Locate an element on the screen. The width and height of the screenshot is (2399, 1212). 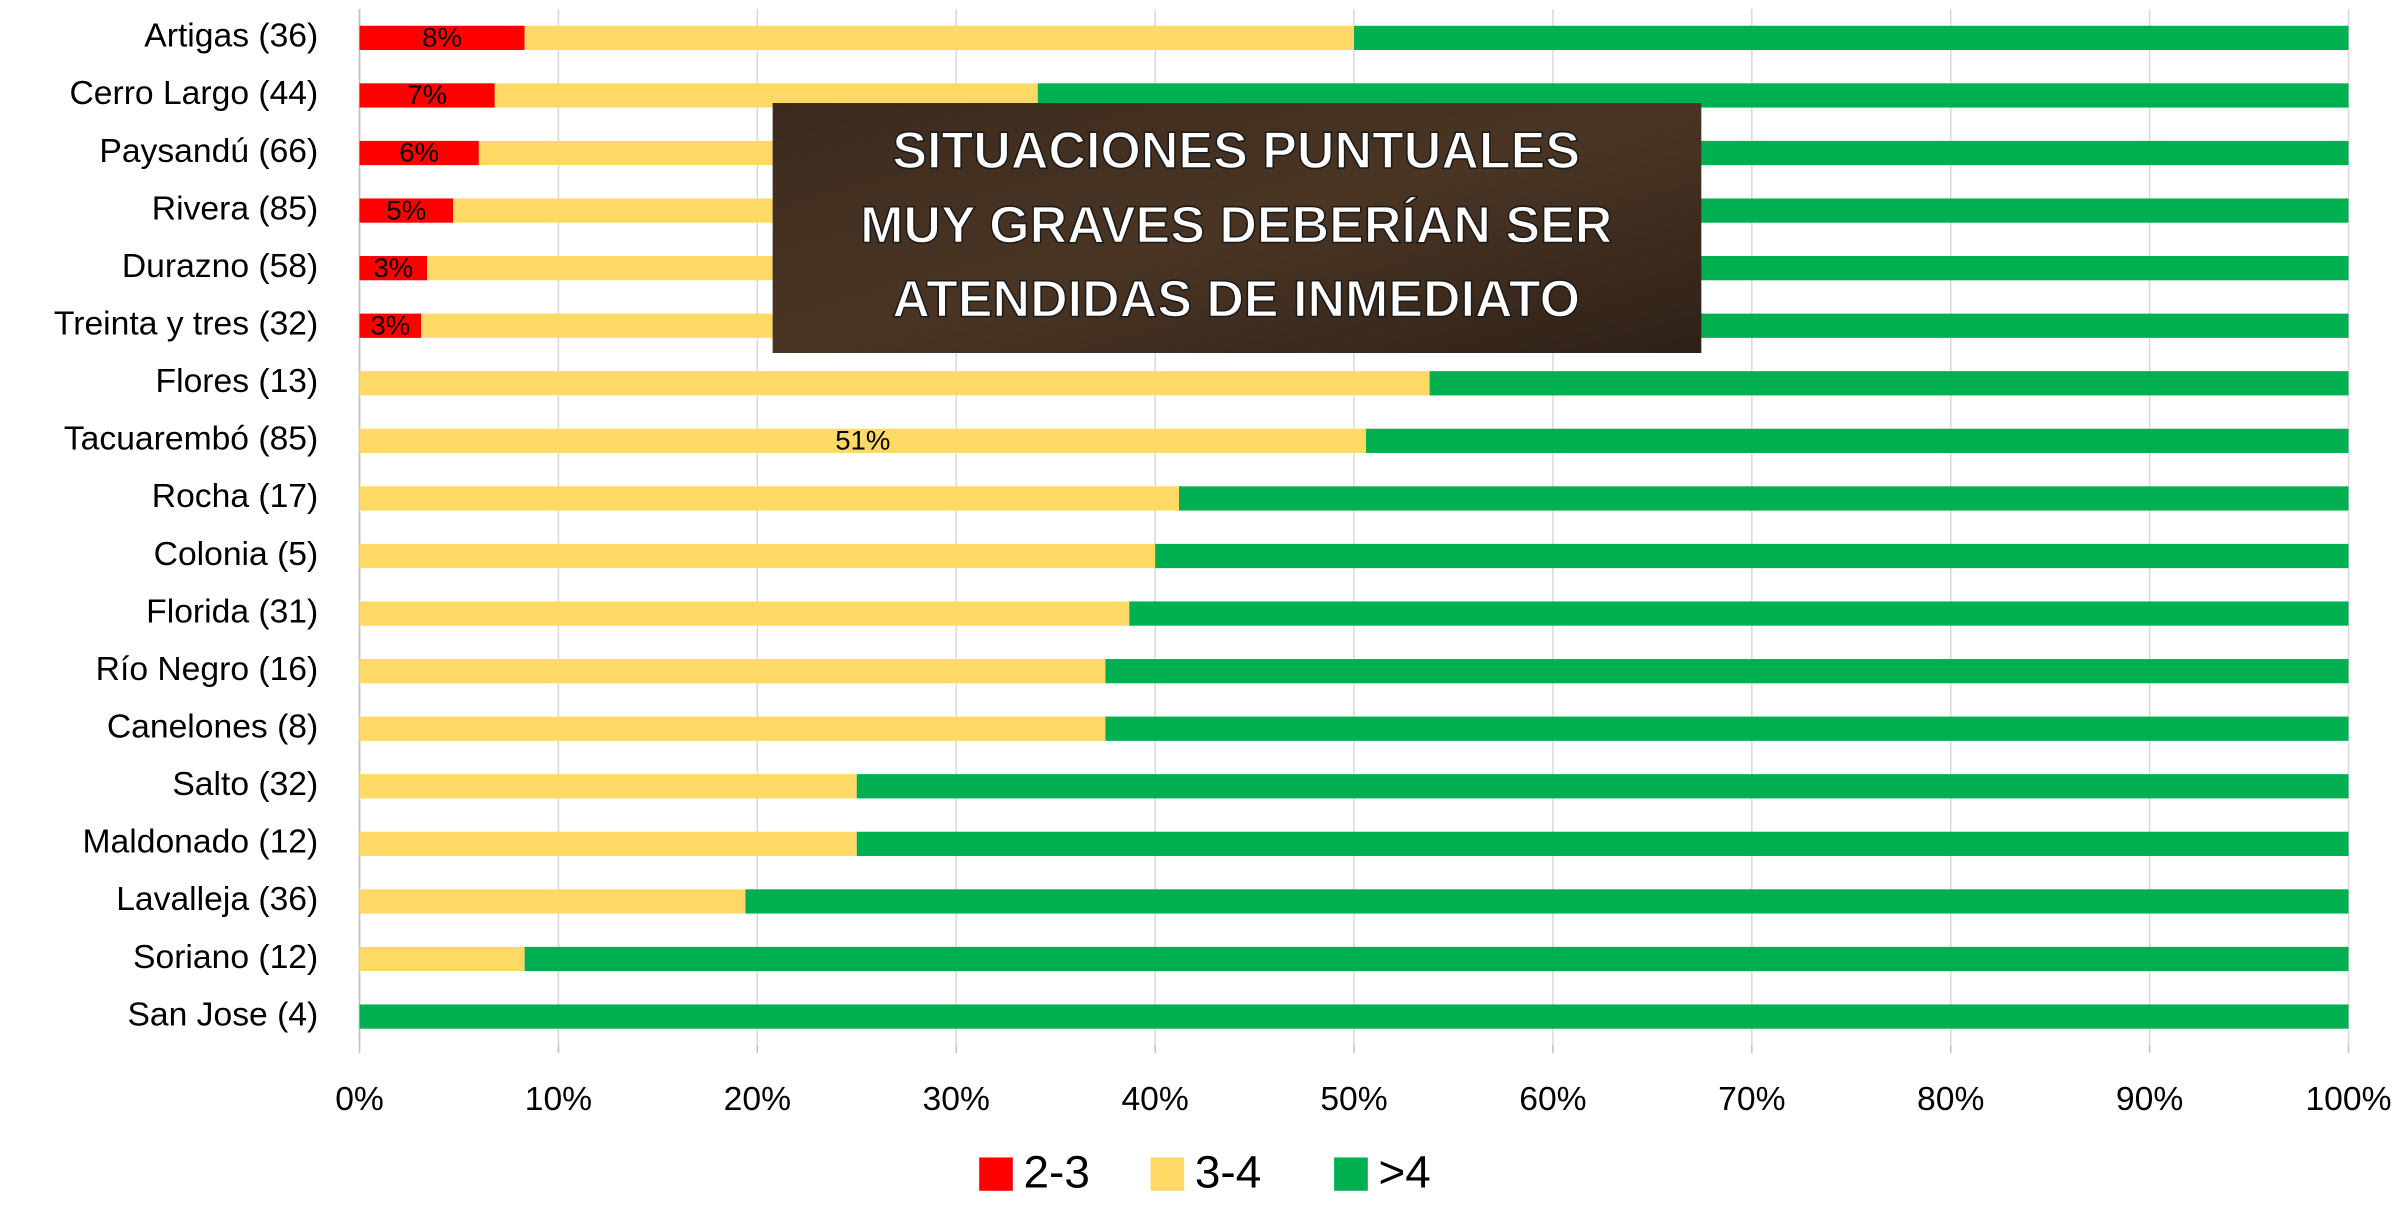
y-tick-label: San Jose (4) is located at coordinates (222, 1015).